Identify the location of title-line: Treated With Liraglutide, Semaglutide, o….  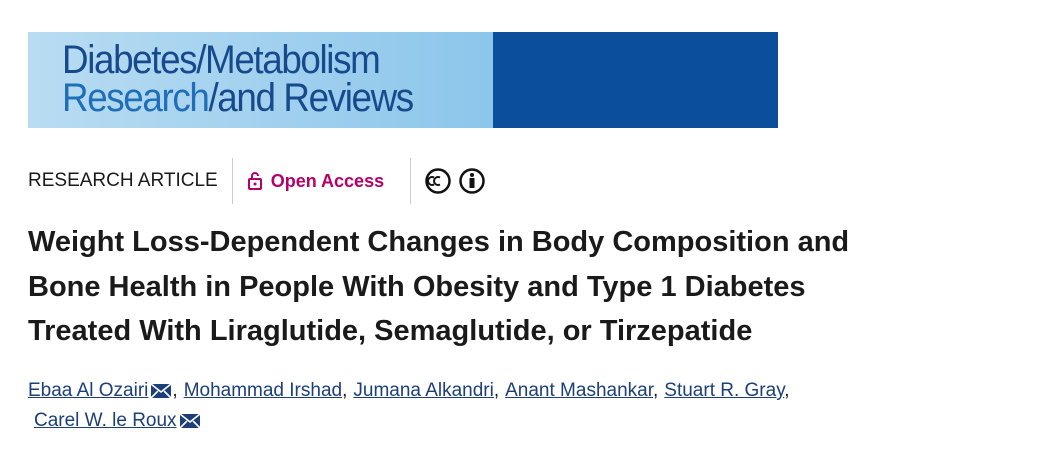
(390, 331).